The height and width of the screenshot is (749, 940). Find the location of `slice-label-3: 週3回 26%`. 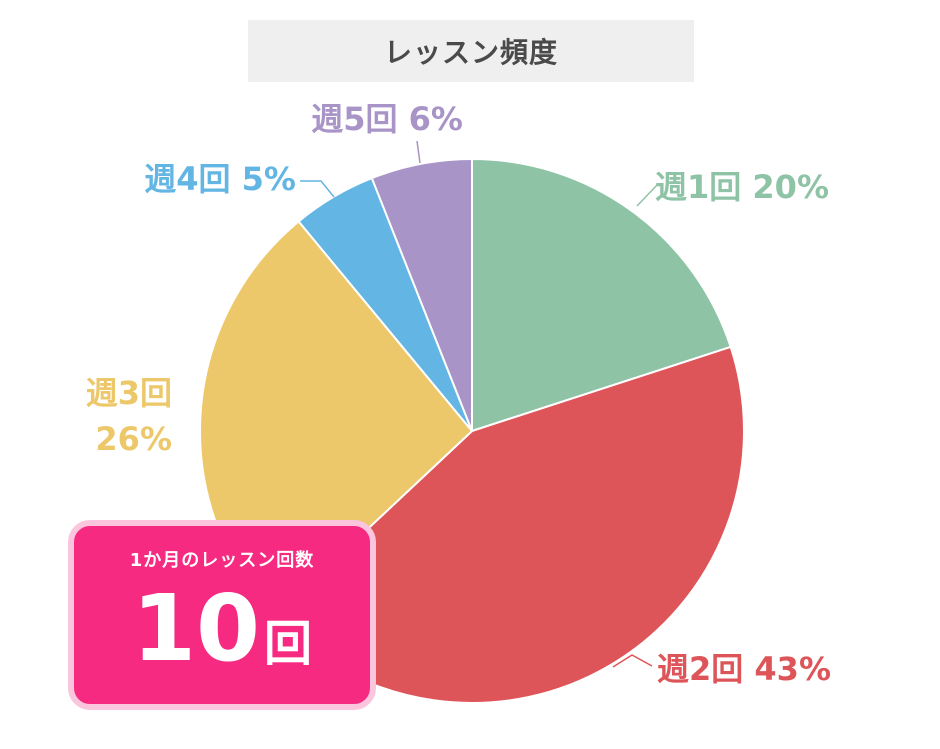

slice-label-3: 週3回 26% is located at coordinates (129, 416).